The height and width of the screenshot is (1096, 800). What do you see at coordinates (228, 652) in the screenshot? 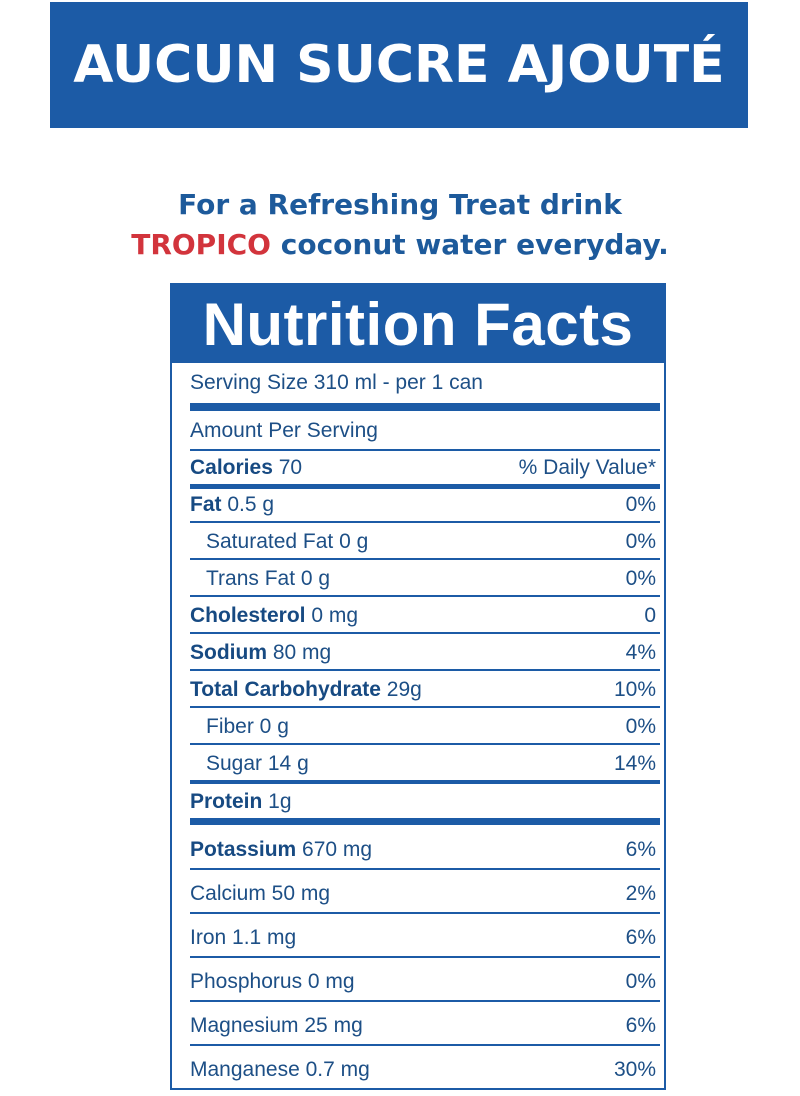
I see `nutrient-label: Sodium` at bounding box center [228, 652].